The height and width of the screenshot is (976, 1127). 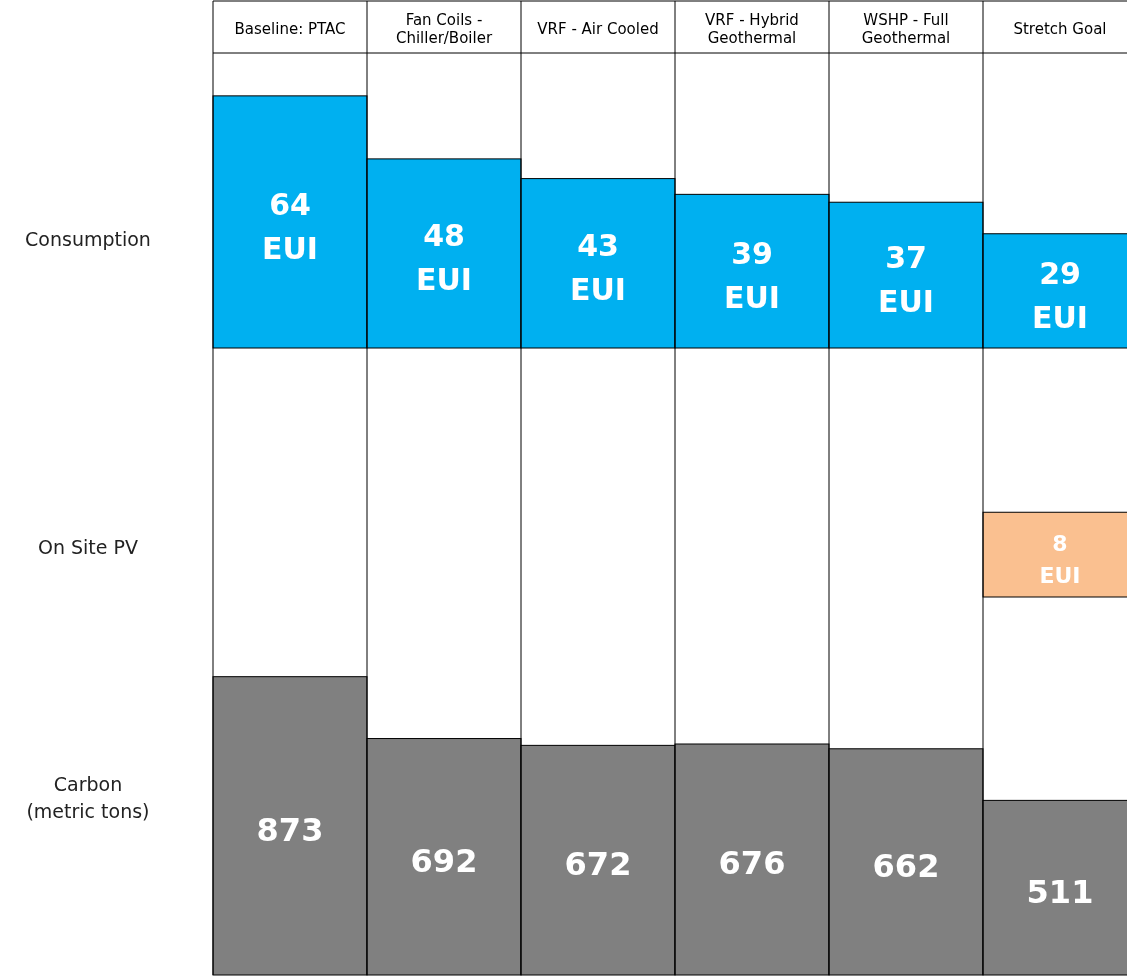 What do you see at coordinates (752, 863) in the screenshot?
I see `data-label: 676` at bounding box center [752, 863].